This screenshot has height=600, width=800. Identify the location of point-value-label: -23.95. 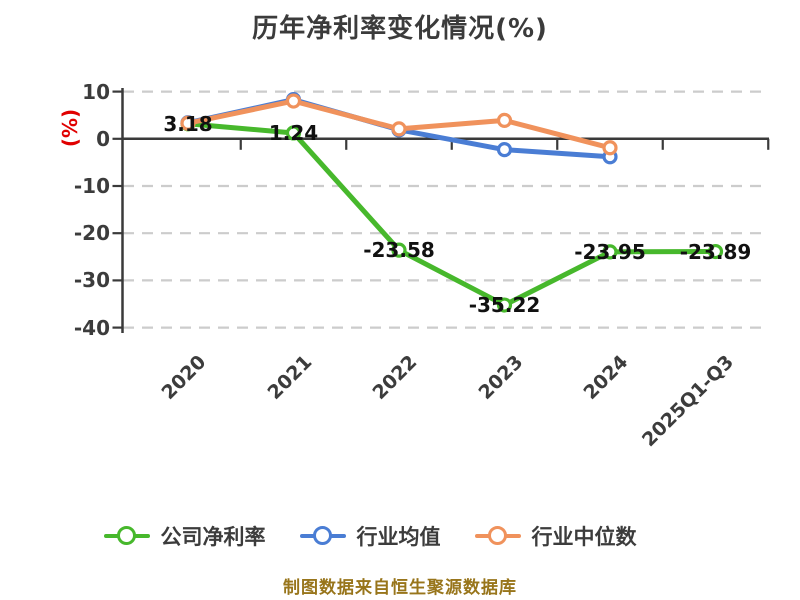
(610, 251).